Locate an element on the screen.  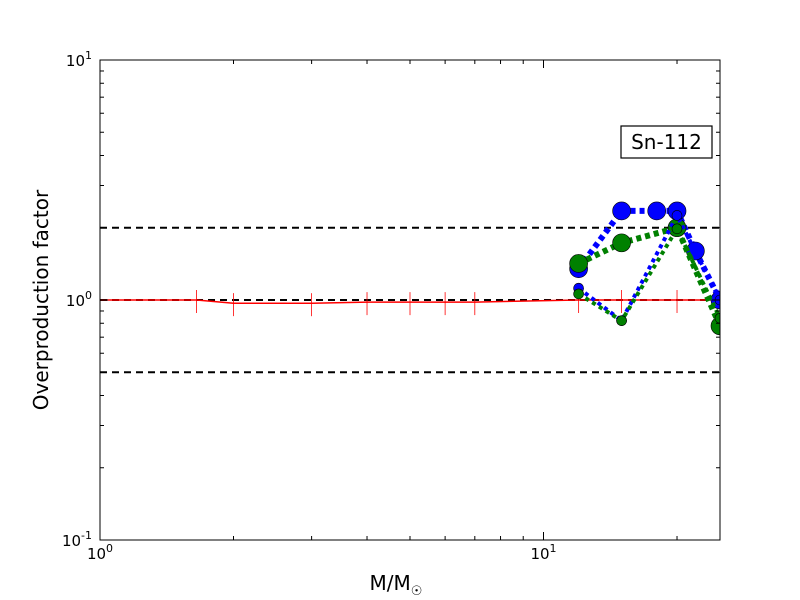
y-tick-label: 10¹ is located at coordinates (79, 59).